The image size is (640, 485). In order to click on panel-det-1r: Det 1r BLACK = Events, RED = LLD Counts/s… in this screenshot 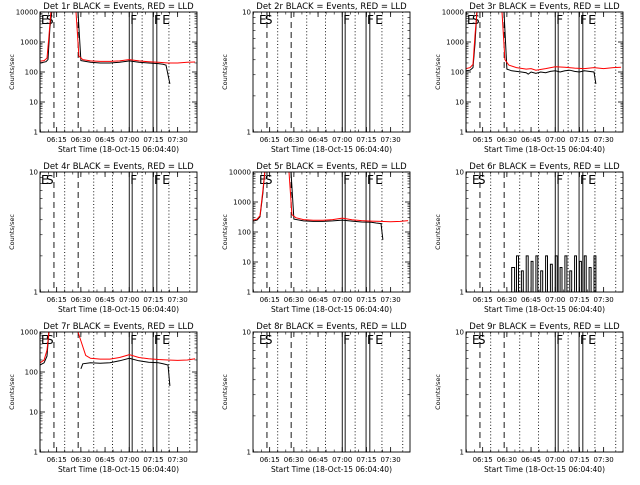, I will do `click(103, 78)`.